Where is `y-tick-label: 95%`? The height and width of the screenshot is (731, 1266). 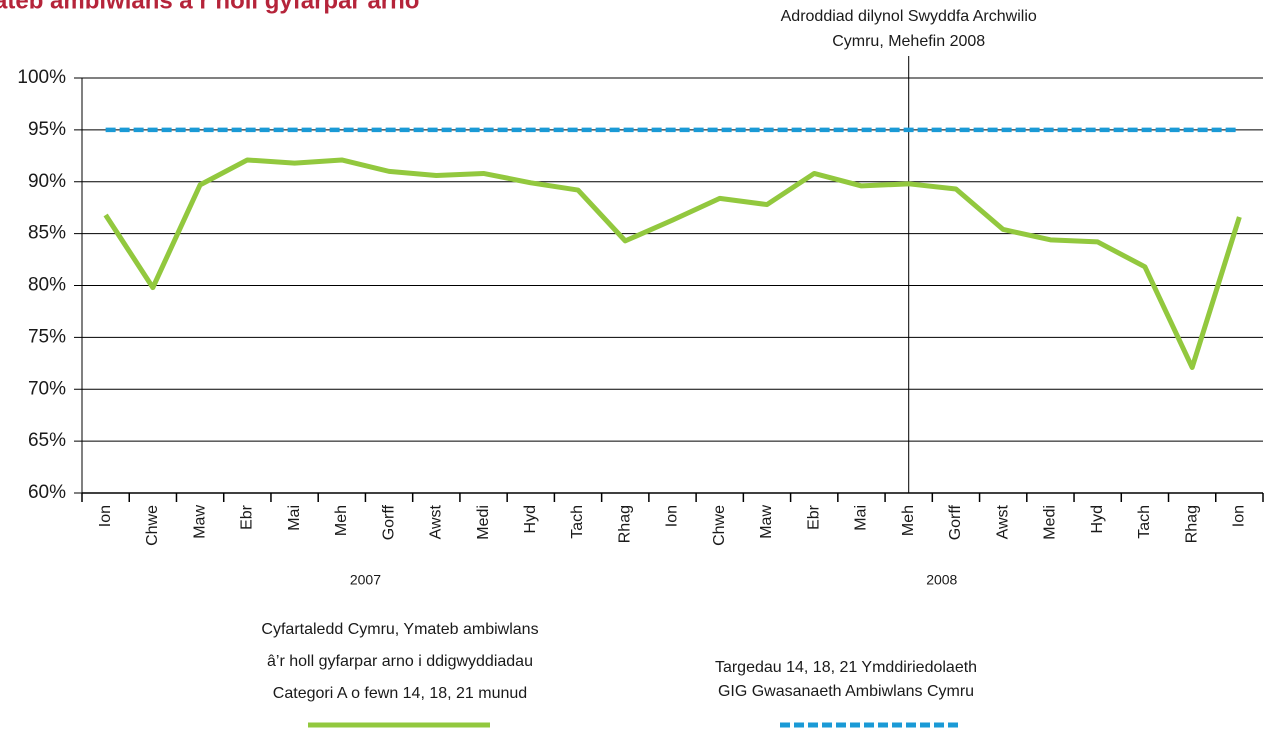
y-tick-label: 95% is located at coordinates (47, 129).